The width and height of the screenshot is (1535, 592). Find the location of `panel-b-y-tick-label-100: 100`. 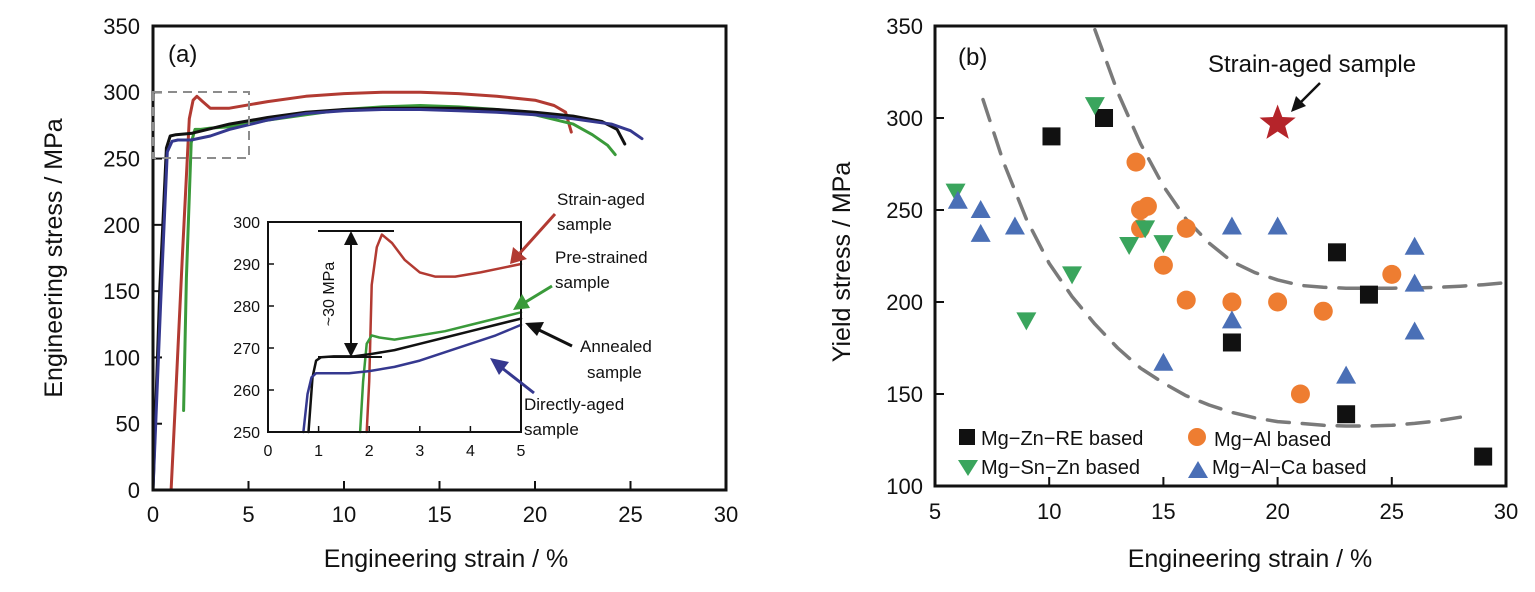

panel-b-y-tick-label-100: 100 is located at coordinates (904, 486).